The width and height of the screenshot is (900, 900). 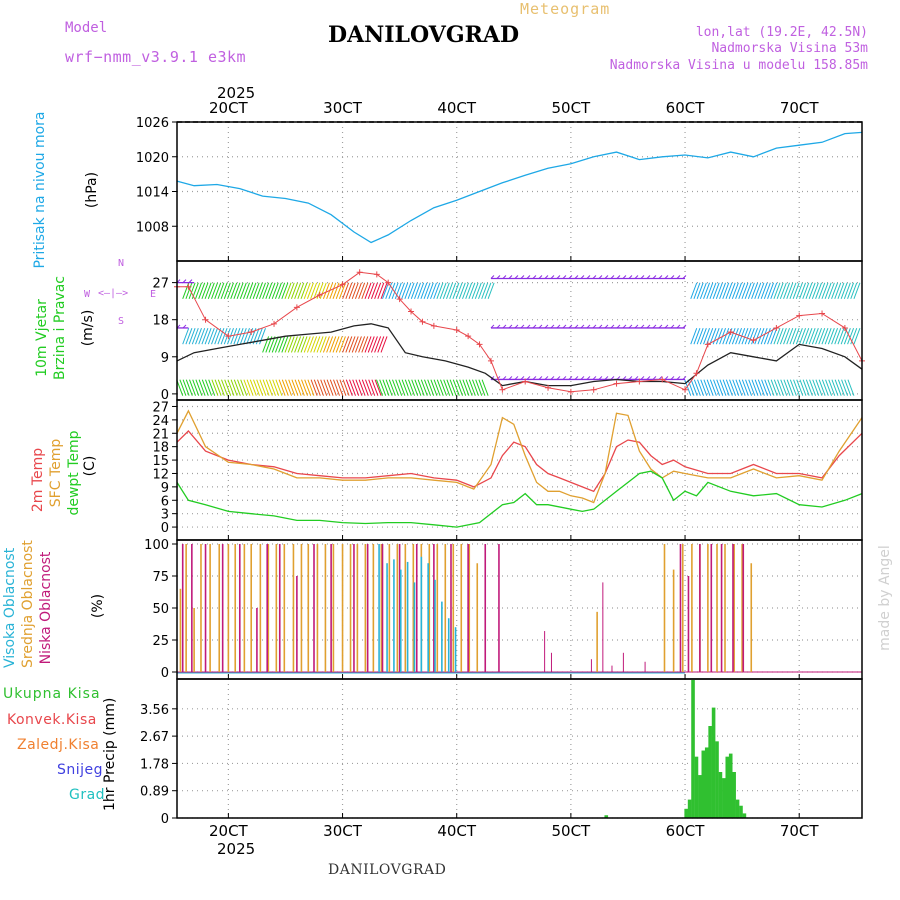 I want to click on y-tick-label: 27, so click(x=160, y=284).